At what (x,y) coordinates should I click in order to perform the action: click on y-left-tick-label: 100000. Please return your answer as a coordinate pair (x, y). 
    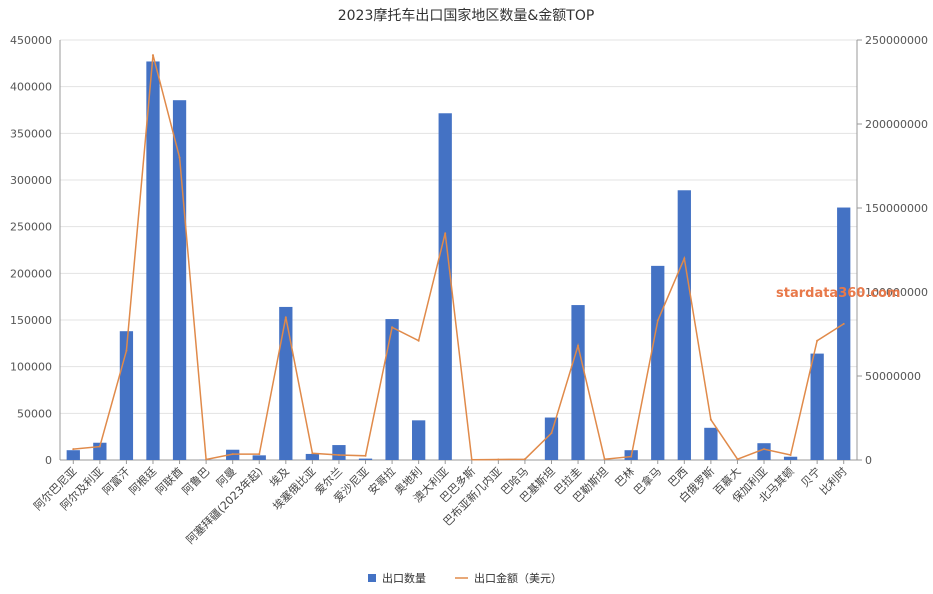
    Looking at the image, I should click on (31, 367).